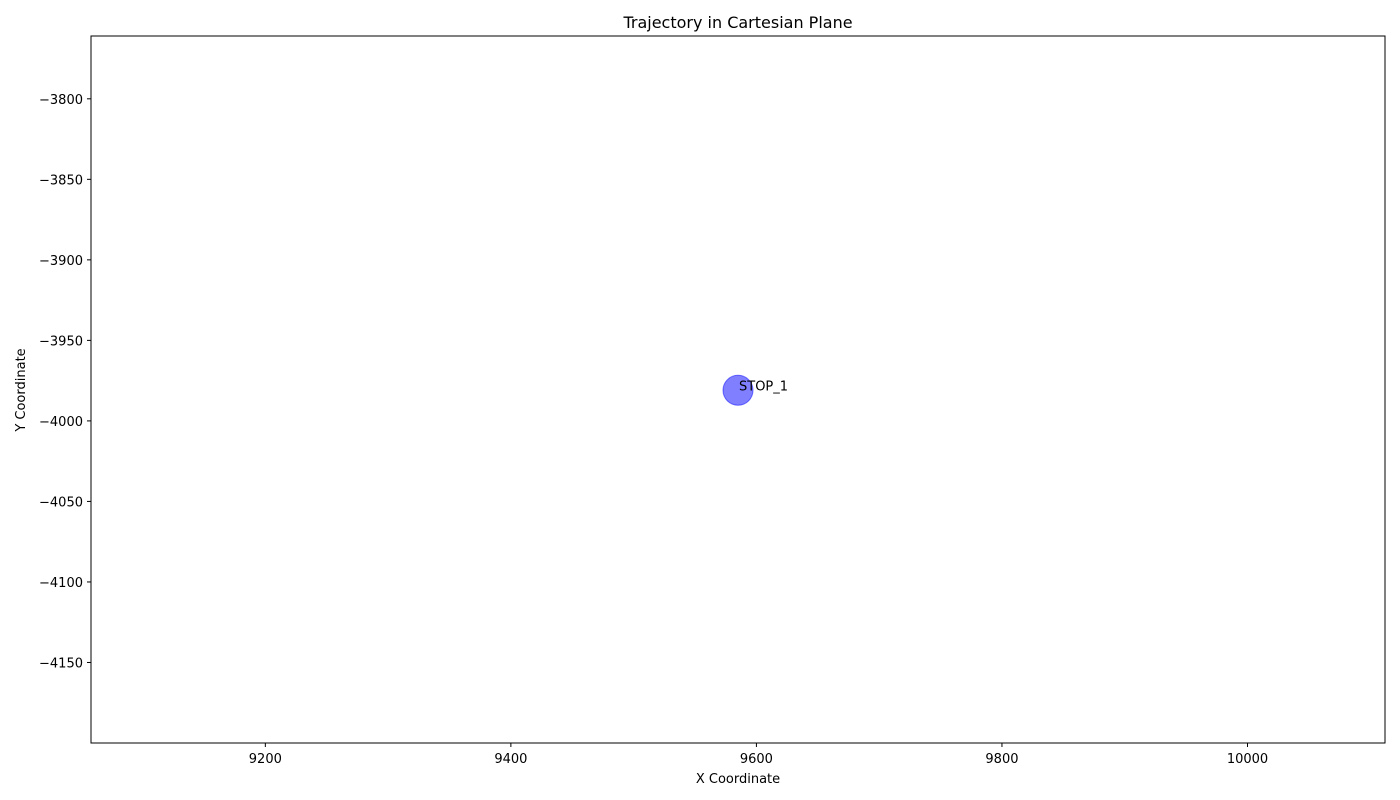 This screenshot has width=1400, height=800. I want to click on scatter-points: STOP_1, so click(755, 390).